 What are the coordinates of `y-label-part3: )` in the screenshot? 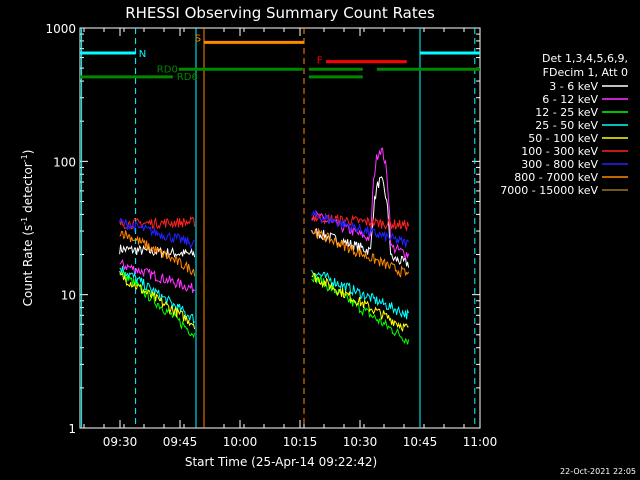 It's located at (28, 152).